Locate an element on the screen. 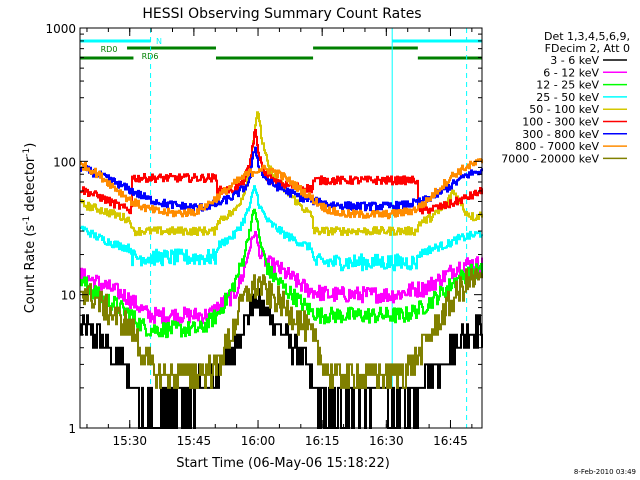 The image size is (640, 480). x-tick-label-1: 15:45 is located at coordinates (194, 441).